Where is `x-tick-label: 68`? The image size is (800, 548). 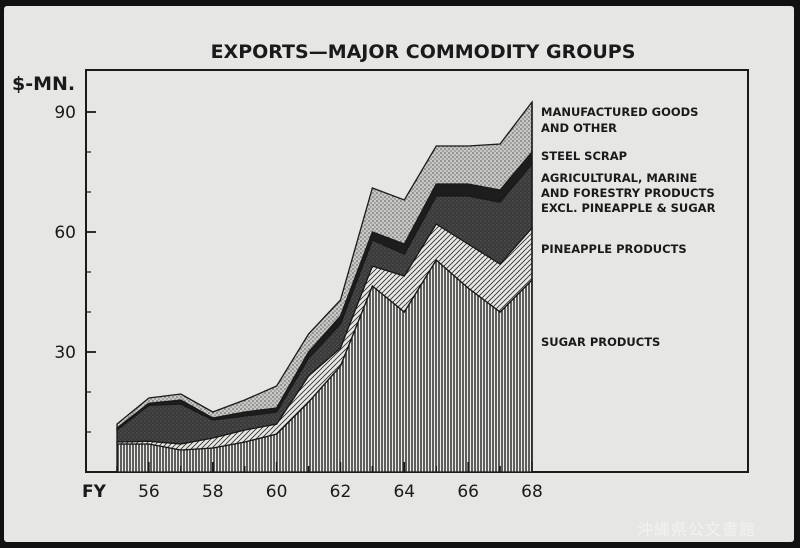
x-tick-label: 68 is located at coordinates (532, 492).